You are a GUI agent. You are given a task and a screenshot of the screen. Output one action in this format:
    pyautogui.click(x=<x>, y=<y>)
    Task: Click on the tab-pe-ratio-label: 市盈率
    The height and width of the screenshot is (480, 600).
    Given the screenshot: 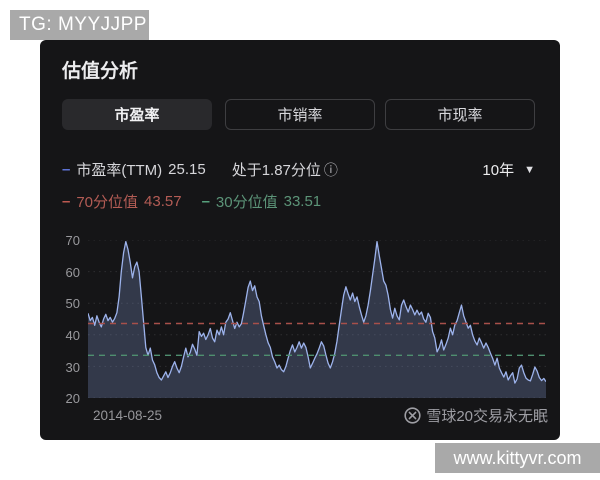 What is the action you would take?
    pyautogui.click(x=137, y=115)
    